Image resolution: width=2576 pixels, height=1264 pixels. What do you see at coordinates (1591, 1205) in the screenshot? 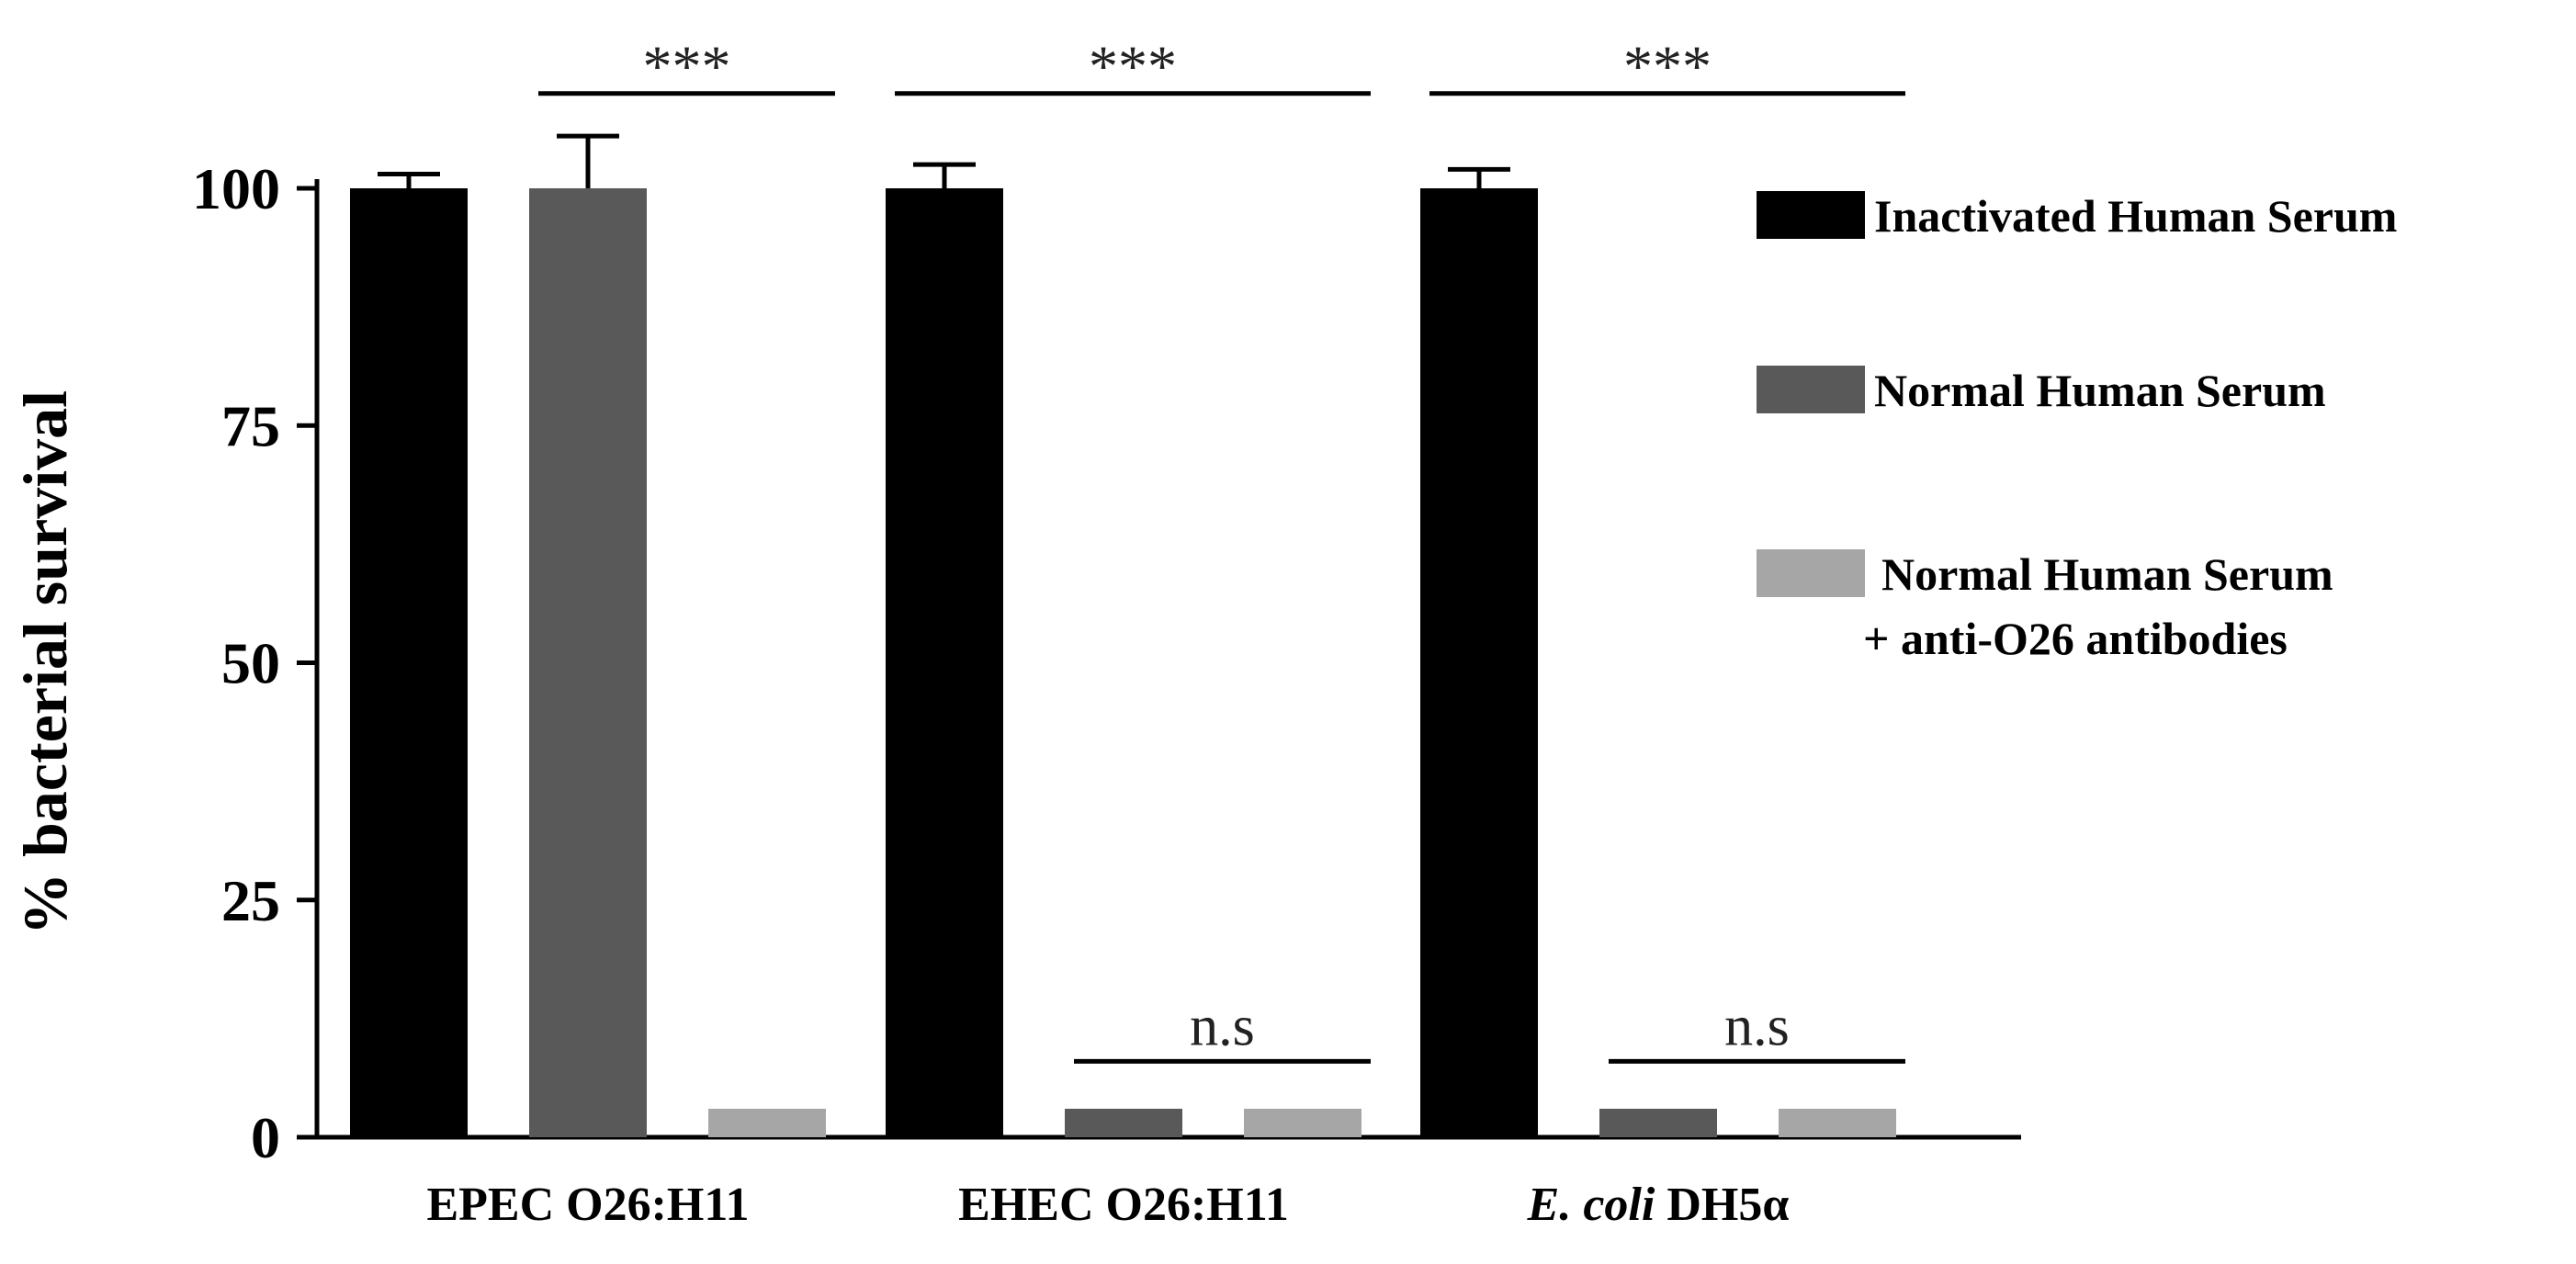
I see `category-label-italic: E. coli` at bounding box center [1591, 1205].